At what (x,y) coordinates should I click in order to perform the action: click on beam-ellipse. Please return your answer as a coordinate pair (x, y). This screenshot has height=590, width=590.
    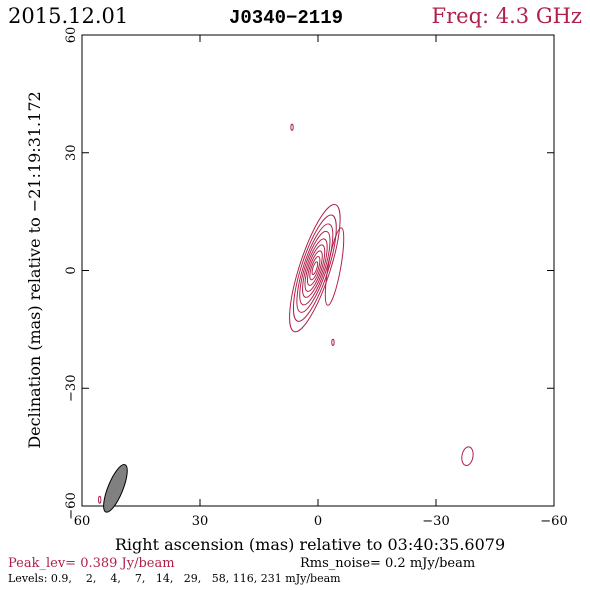
    Looking at the image, I should click on (115, 488).